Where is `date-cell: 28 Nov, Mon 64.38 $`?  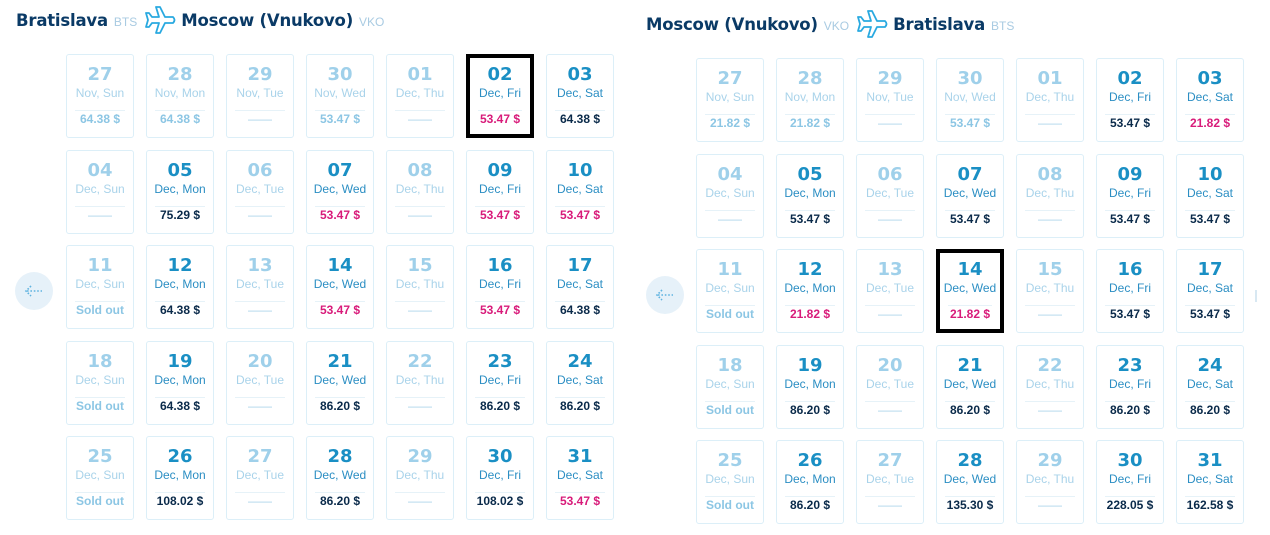 date-cell: 28 Nov, Mon 64.38 $ is located at coordinates (180, 96).